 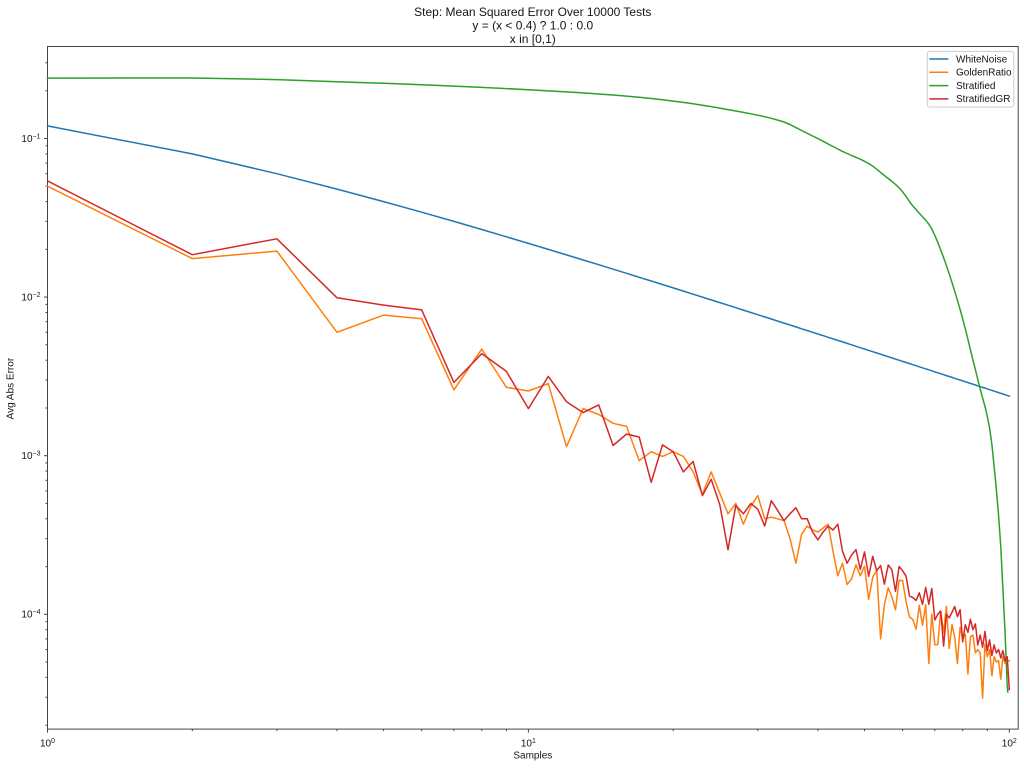 I want to click on svg-text: WhiteNoise, so click(x=982, y=59).